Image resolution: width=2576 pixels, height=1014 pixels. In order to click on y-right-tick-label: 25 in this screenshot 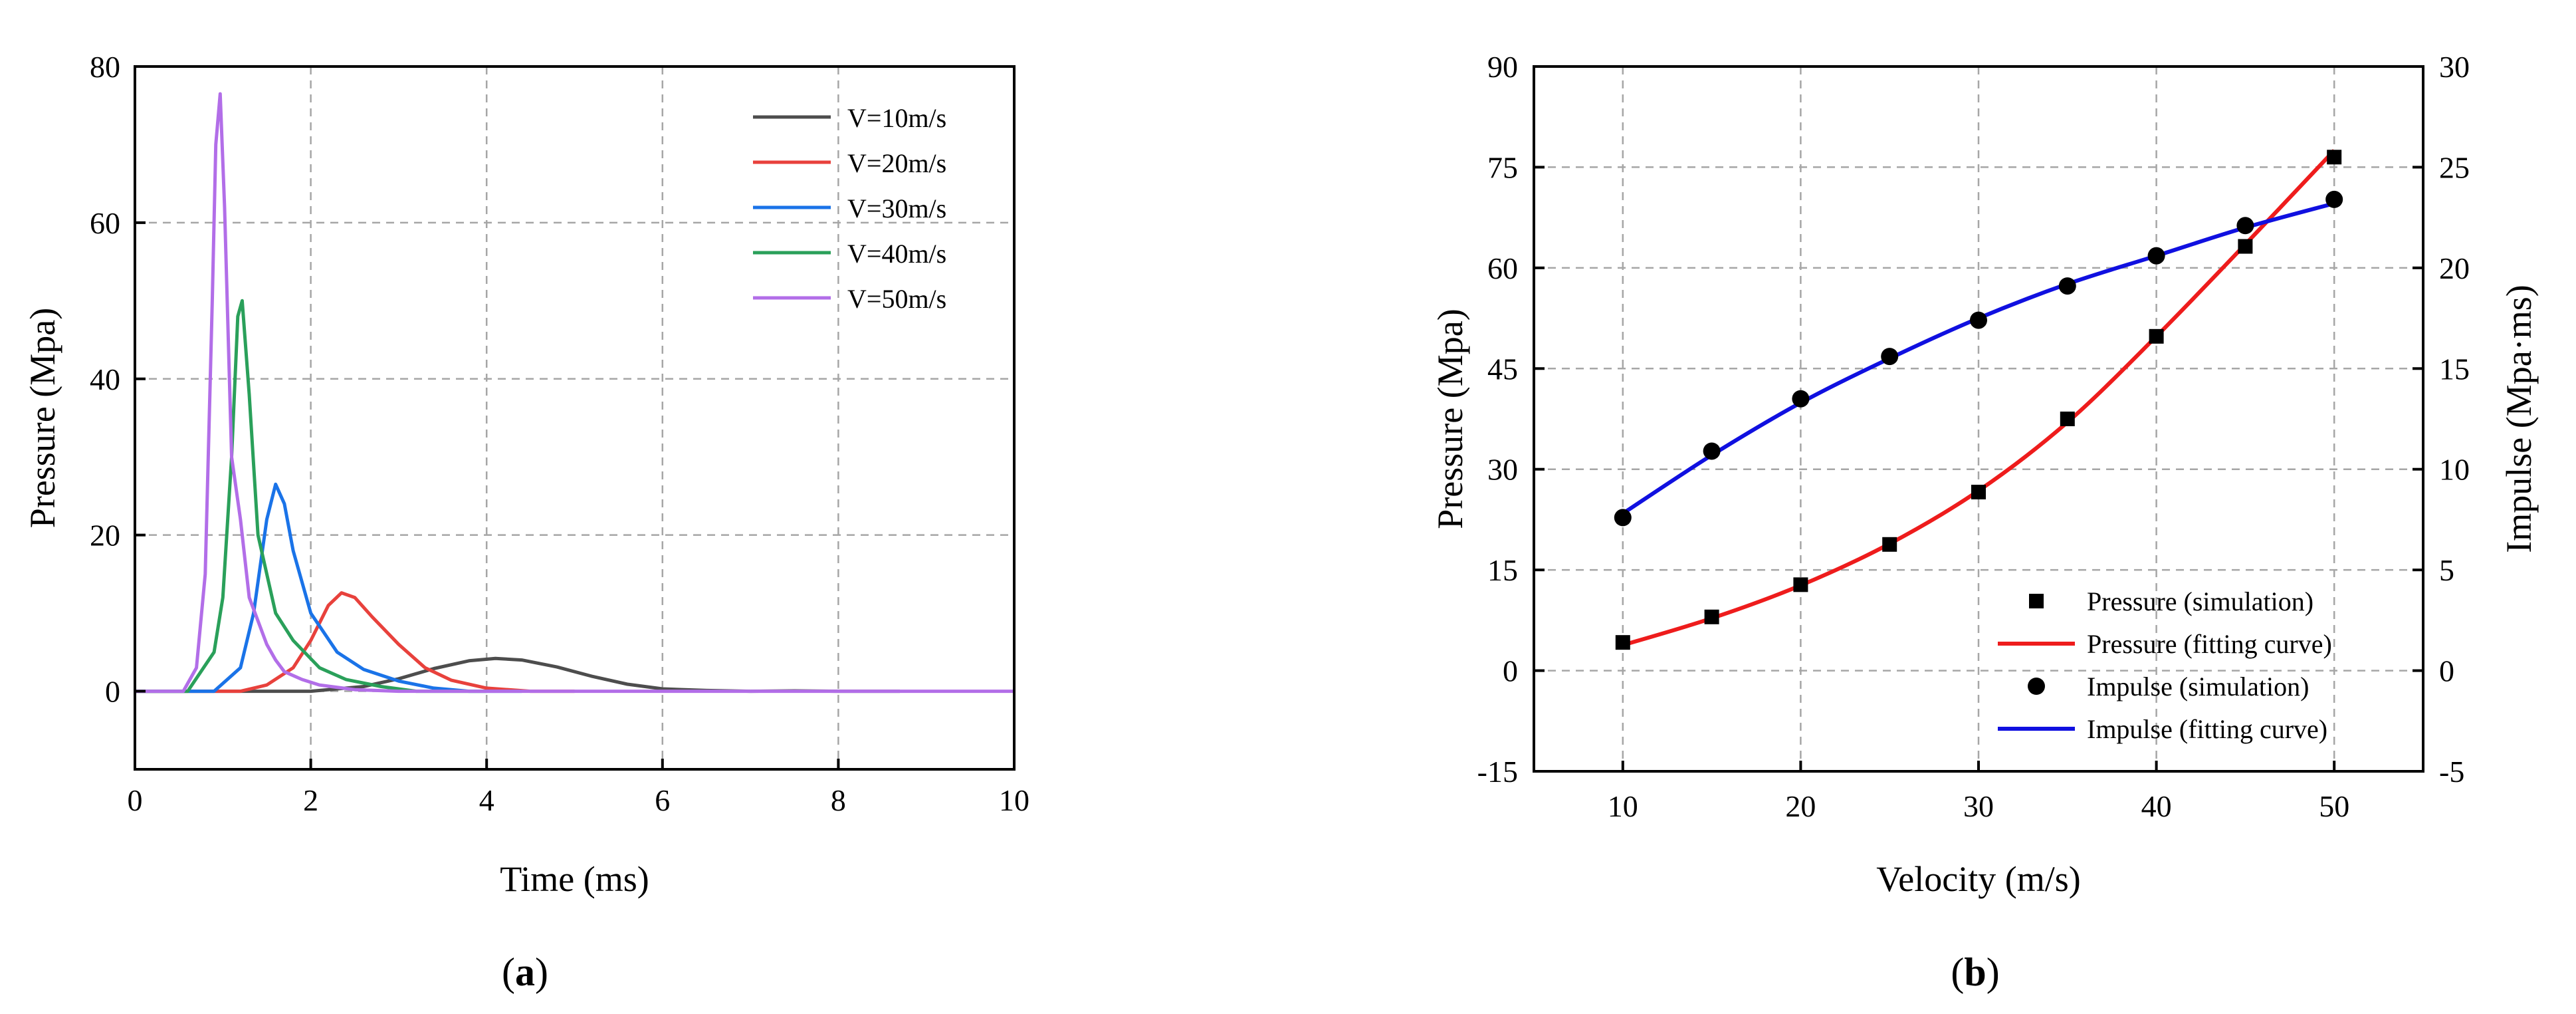, I will do `click(2454, 167)`.